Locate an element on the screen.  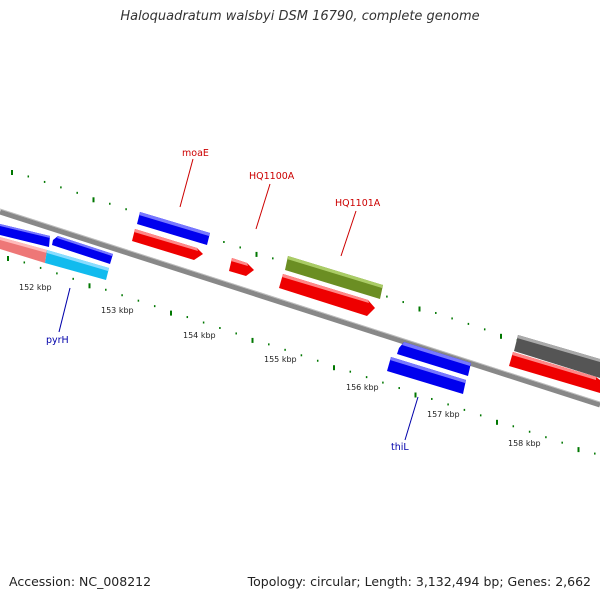
feature-cds-left-blue is located at coordinates (25, 235).